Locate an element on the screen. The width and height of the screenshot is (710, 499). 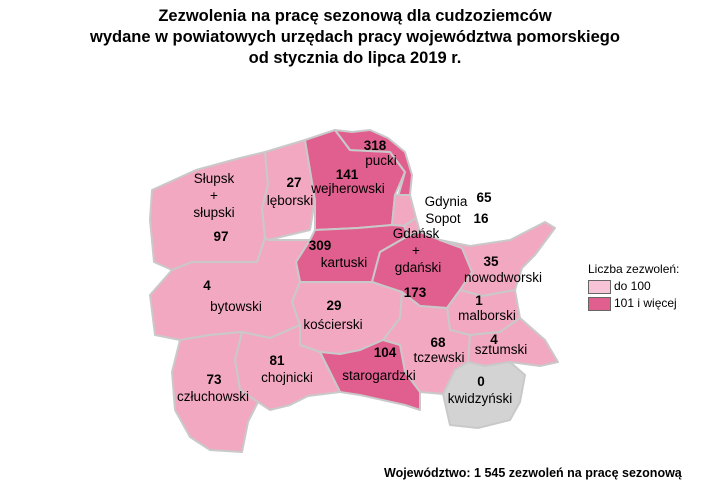
malborski-value: 1 is located at coordinates (479, 300).